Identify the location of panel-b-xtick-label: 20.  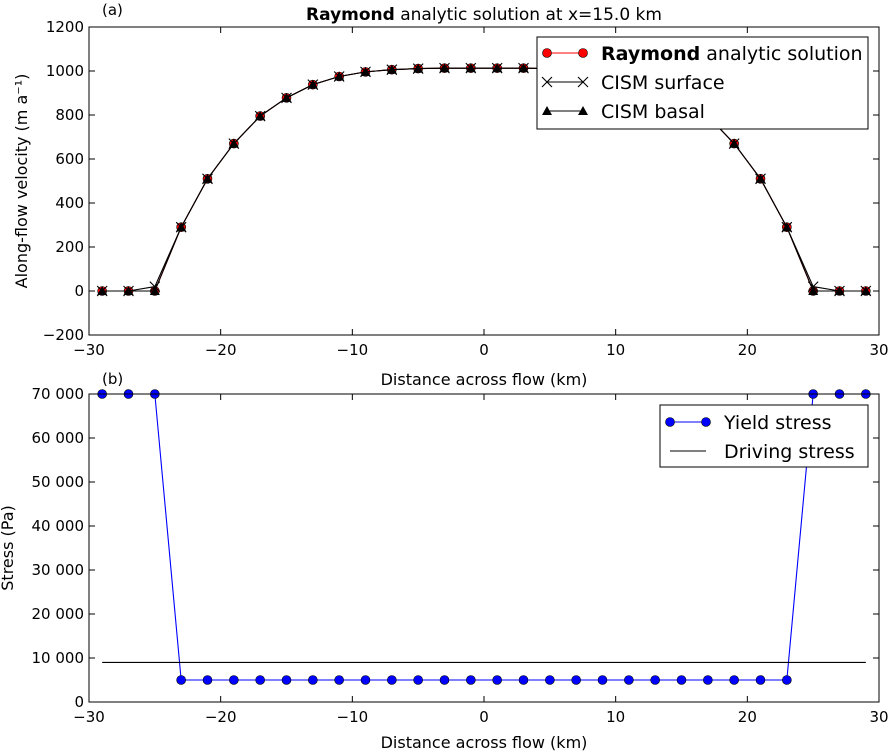
(747, 717).